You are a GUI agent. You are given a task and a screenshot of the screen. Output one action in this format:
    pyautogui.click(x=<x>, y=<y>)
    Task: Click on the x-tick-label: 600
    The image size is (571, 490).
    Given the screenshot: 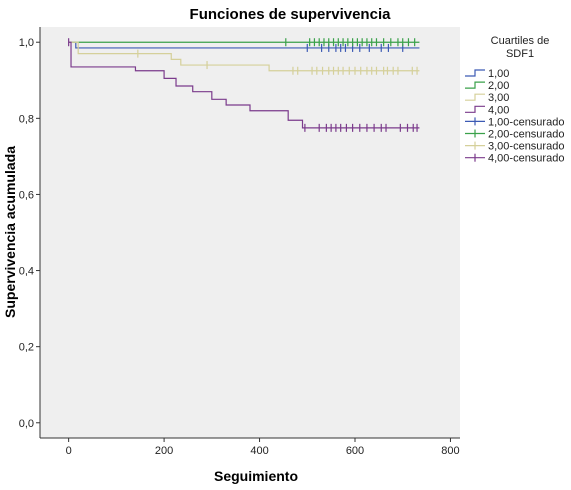 What is the action you would take?
    pyautogui.click(x=355, y=451)
    